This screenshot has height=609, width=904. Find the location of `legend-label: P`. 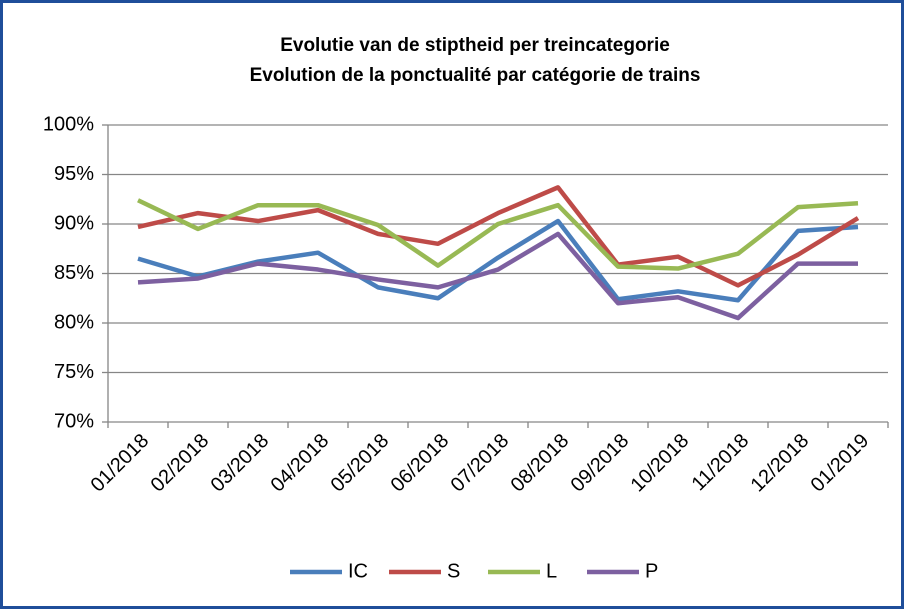

legend-label: P is located at coordinates (651, 571).